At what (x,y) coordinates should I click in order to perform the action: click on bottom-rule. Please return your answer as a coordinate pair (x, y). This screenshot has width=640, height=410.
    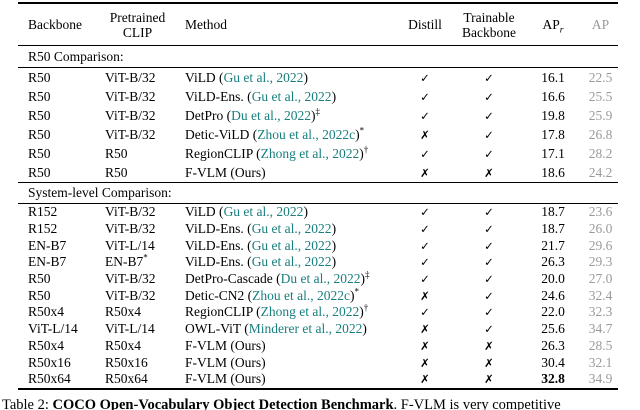
    Looking at the image, I should click on (318, 388).